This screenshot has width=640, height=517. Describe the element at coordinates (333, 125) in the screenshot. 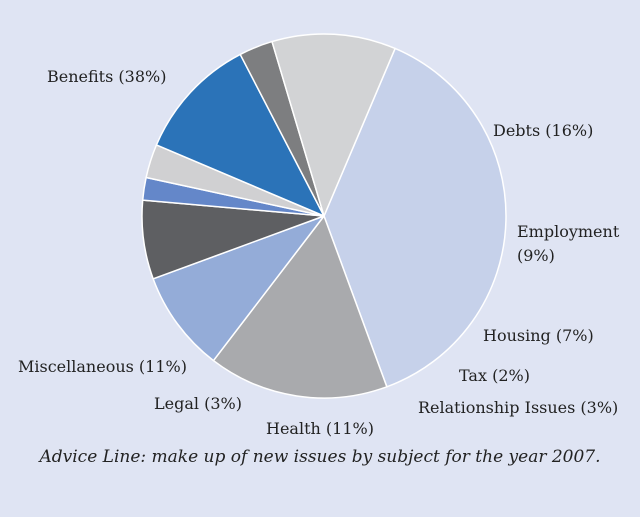

I see `pie-slice-miscellaneous` at that location.